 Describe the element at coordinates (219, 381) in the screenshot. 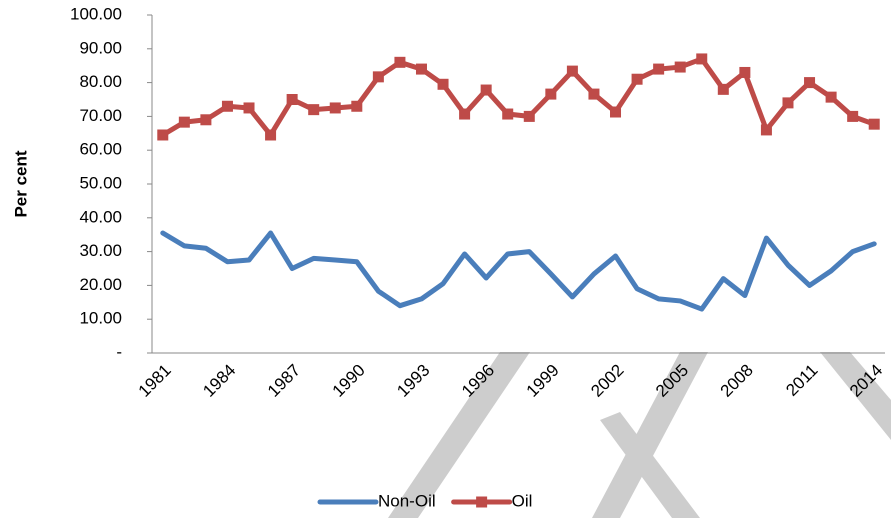

I see `x-tick-label: 1984` at that location.